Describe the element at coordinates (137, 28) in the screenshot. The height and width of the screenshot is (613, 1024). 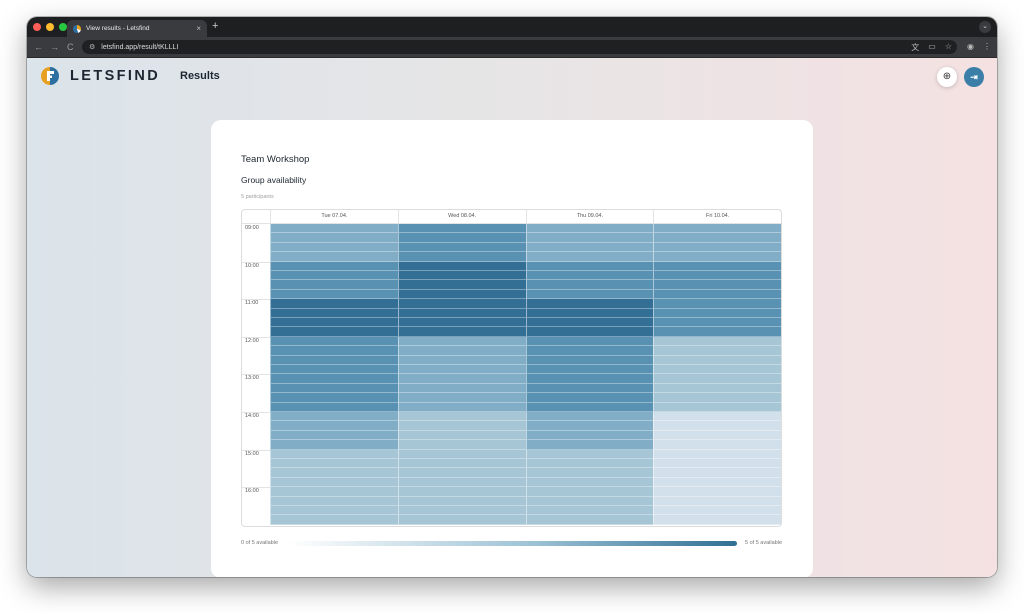
I see `browser-tab: View results - Letsfind ×` at that location.